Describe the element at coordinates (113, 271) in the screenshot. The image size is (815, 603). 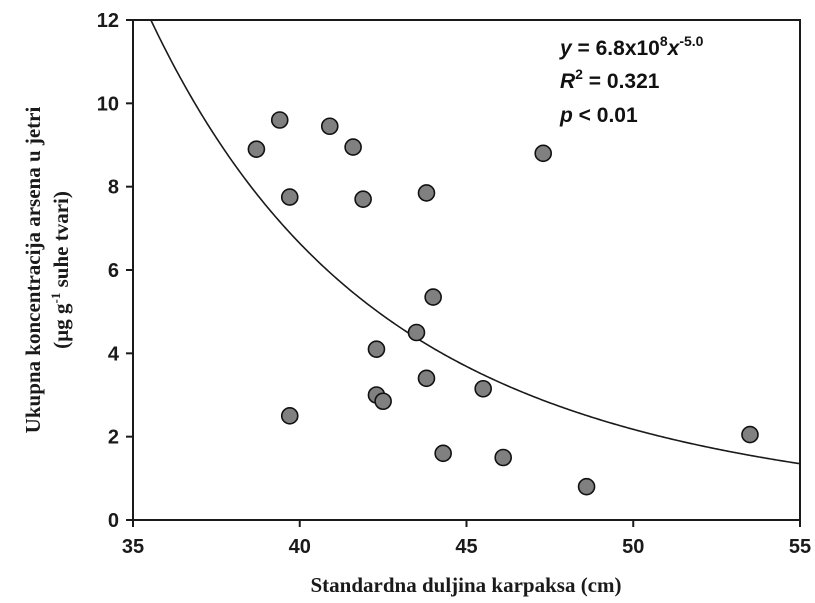
I see `y-tick-label: 6` at that location.